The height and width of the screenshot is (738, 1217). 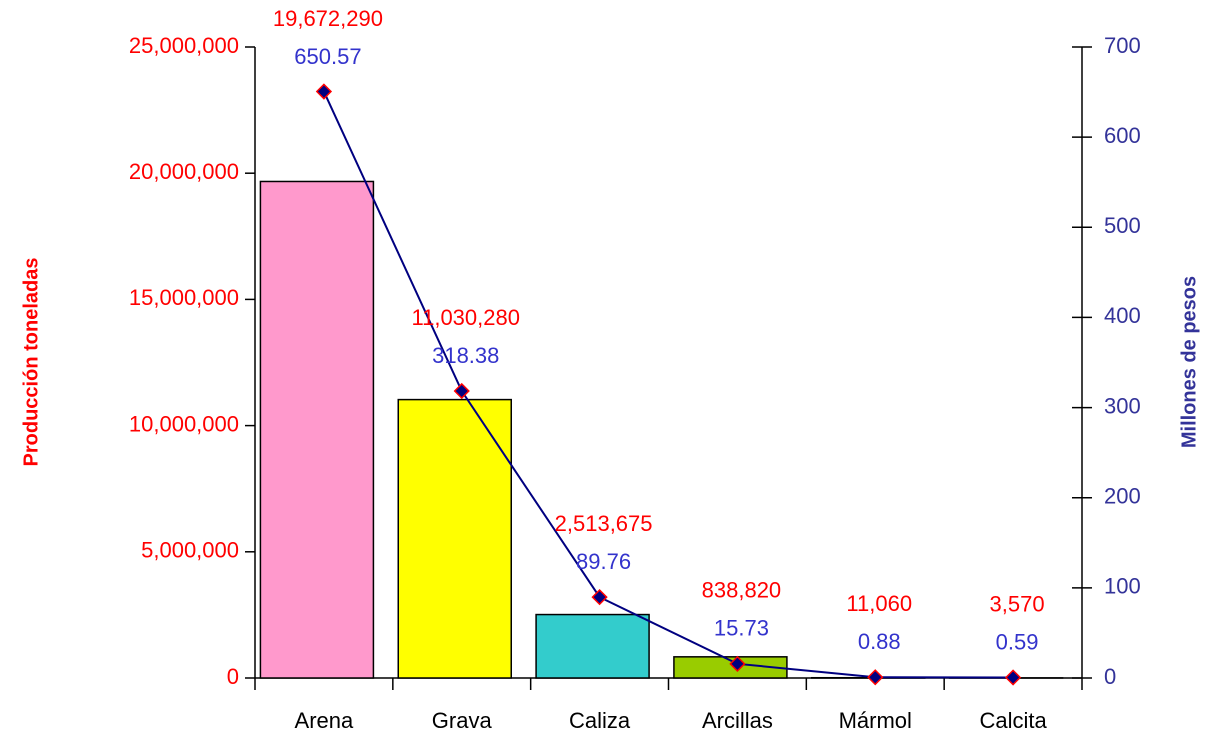 I want to click on bar-value-label: 2,513,675, so click(x=604, y=523).